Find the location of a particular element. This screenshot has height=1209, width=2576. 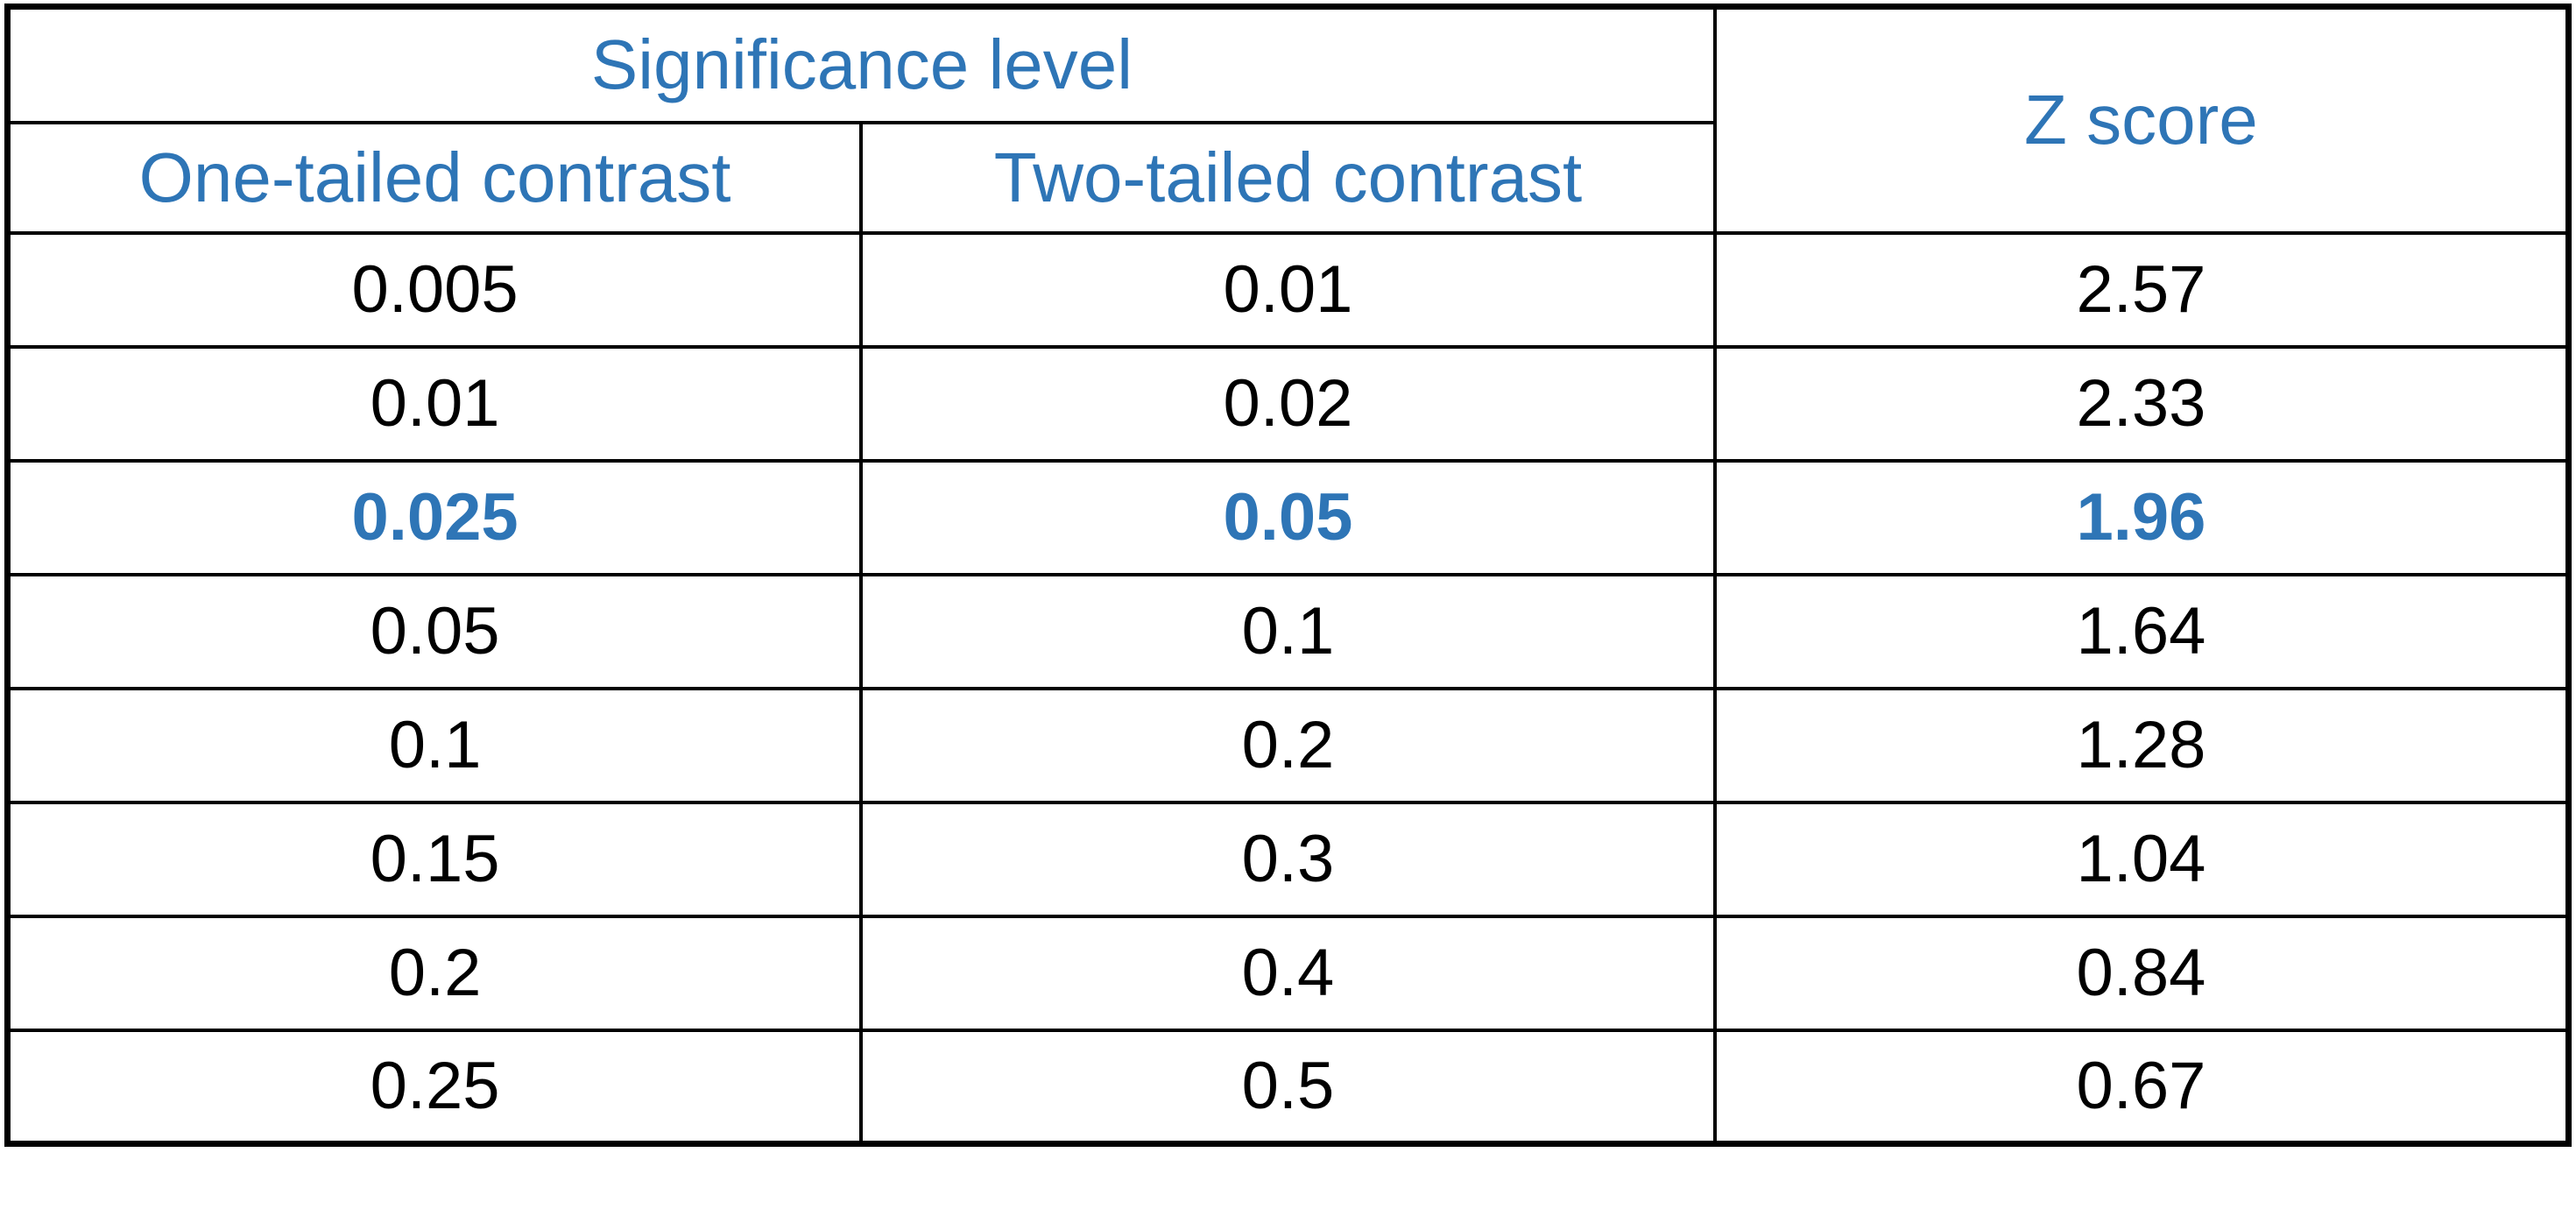

two-tailed-cell: 0.01 is located at coordinates (1288, 289).